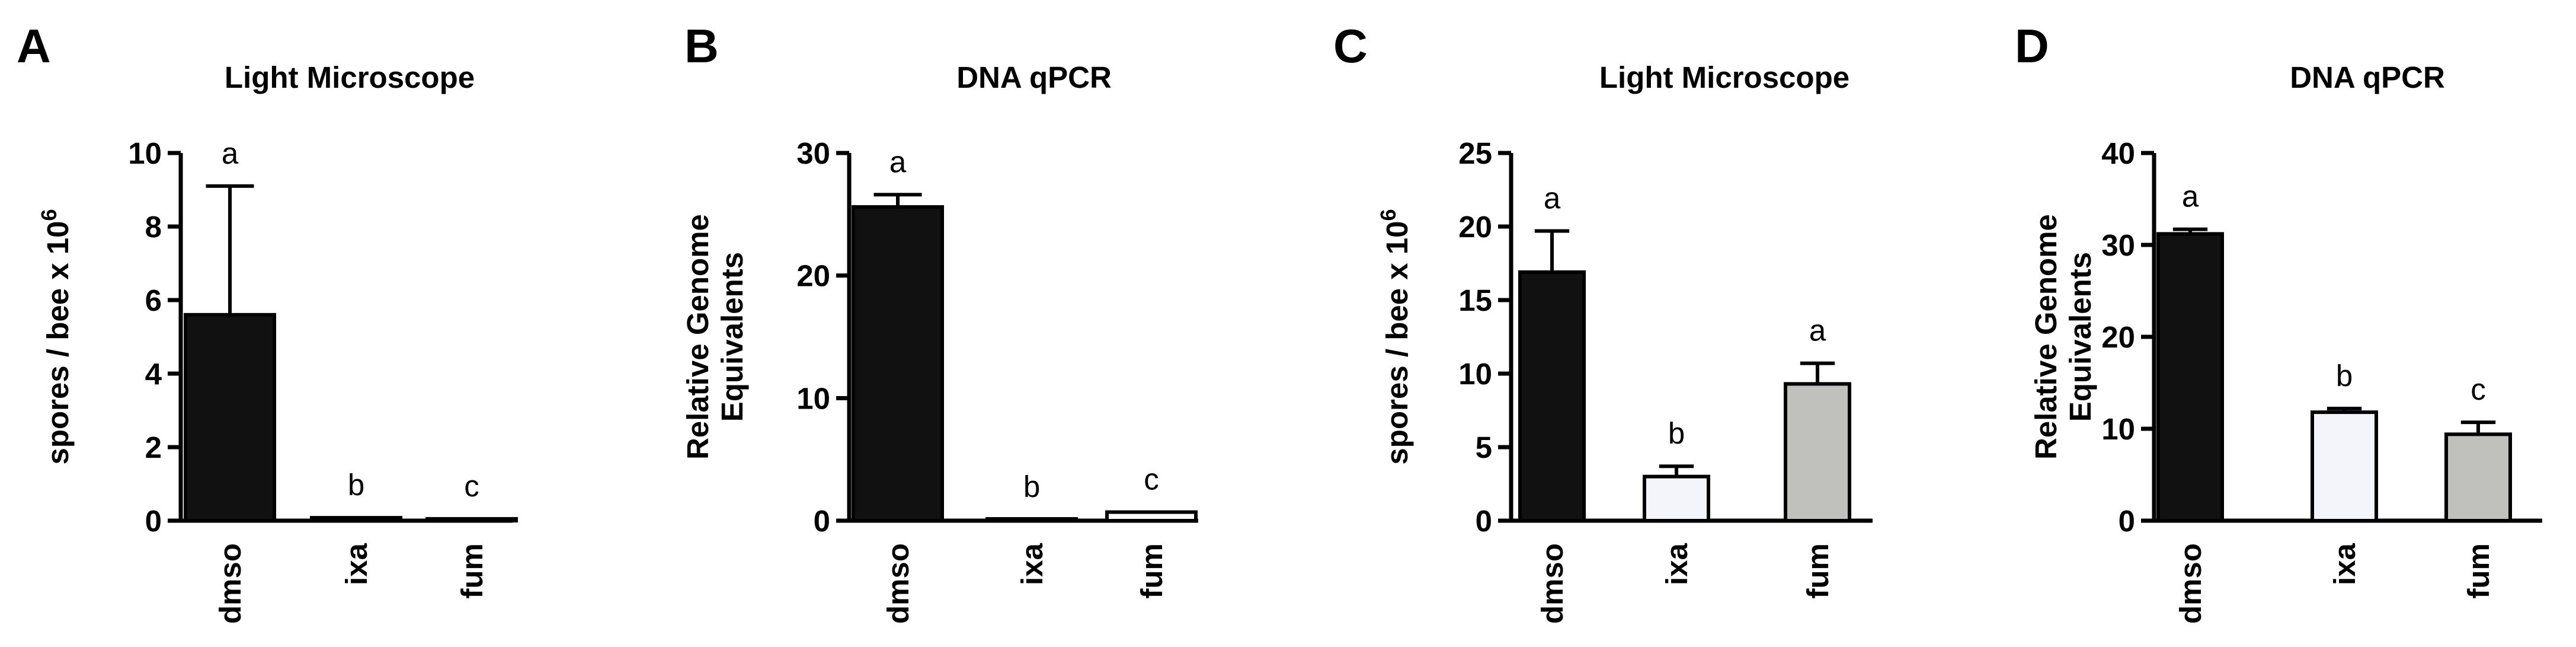  What do you see at coordinates (2118, 153) in the screenshot?
I see `y-tick-label: 40` at bounding box center [2118, 153].